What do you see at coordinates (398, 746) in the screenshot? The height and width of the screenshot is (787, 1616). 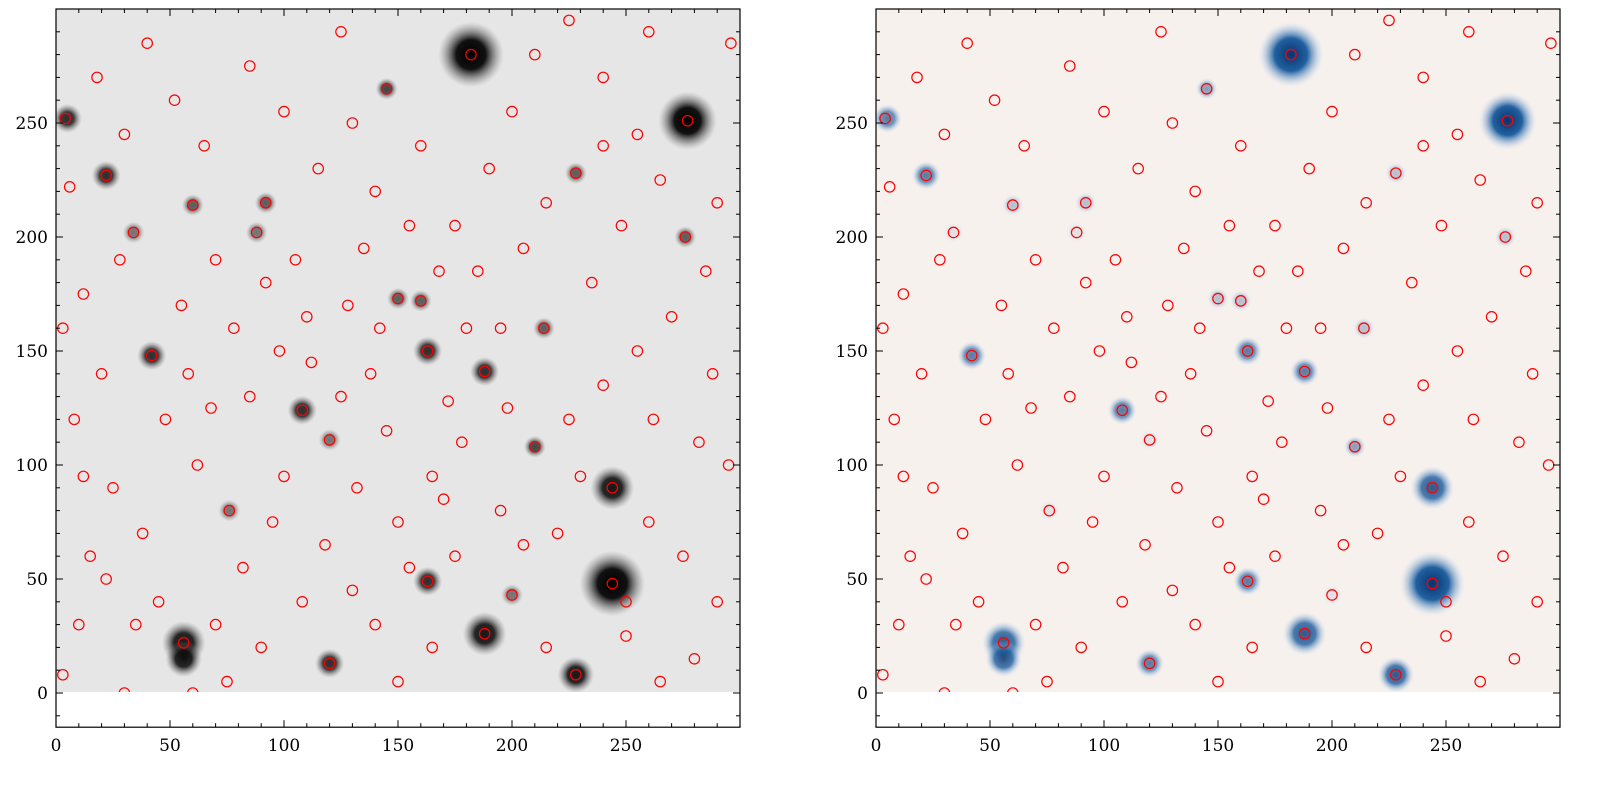 I see `x-tick-label: 150` at bounding box center [398, 746].